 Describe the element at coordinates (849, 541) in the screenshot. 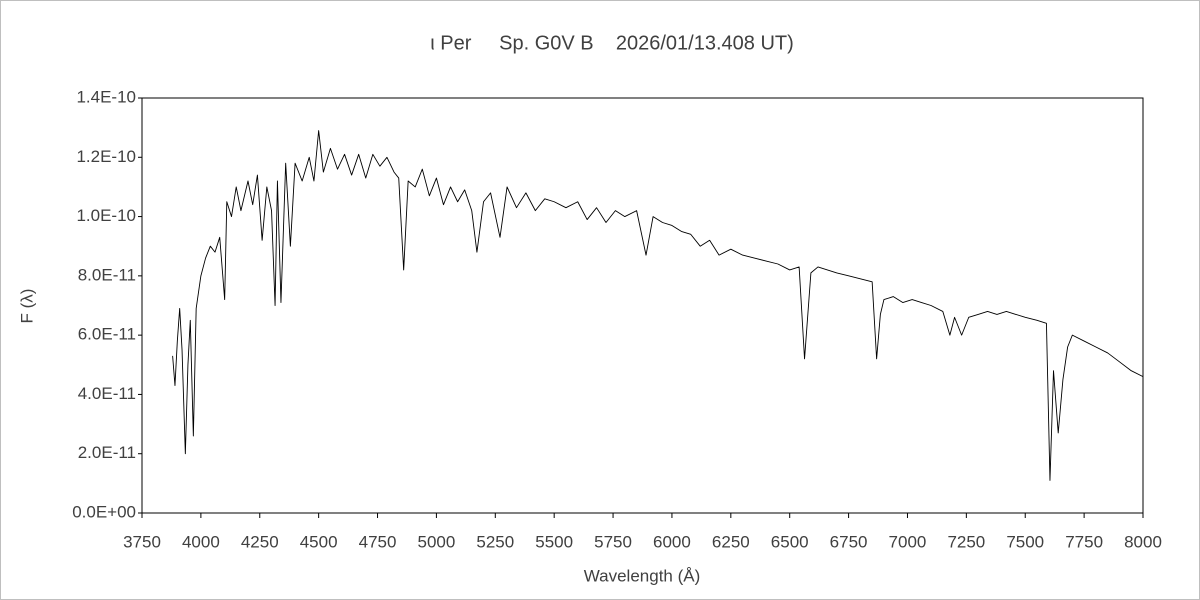

I see `x-tick-label: 6750` at that location.